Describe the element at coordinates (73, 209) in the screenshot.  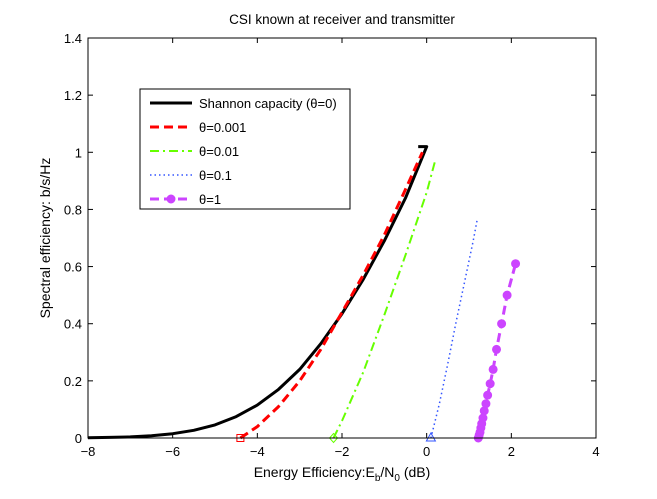
I see `y-tick-label: 0.8` at that location.